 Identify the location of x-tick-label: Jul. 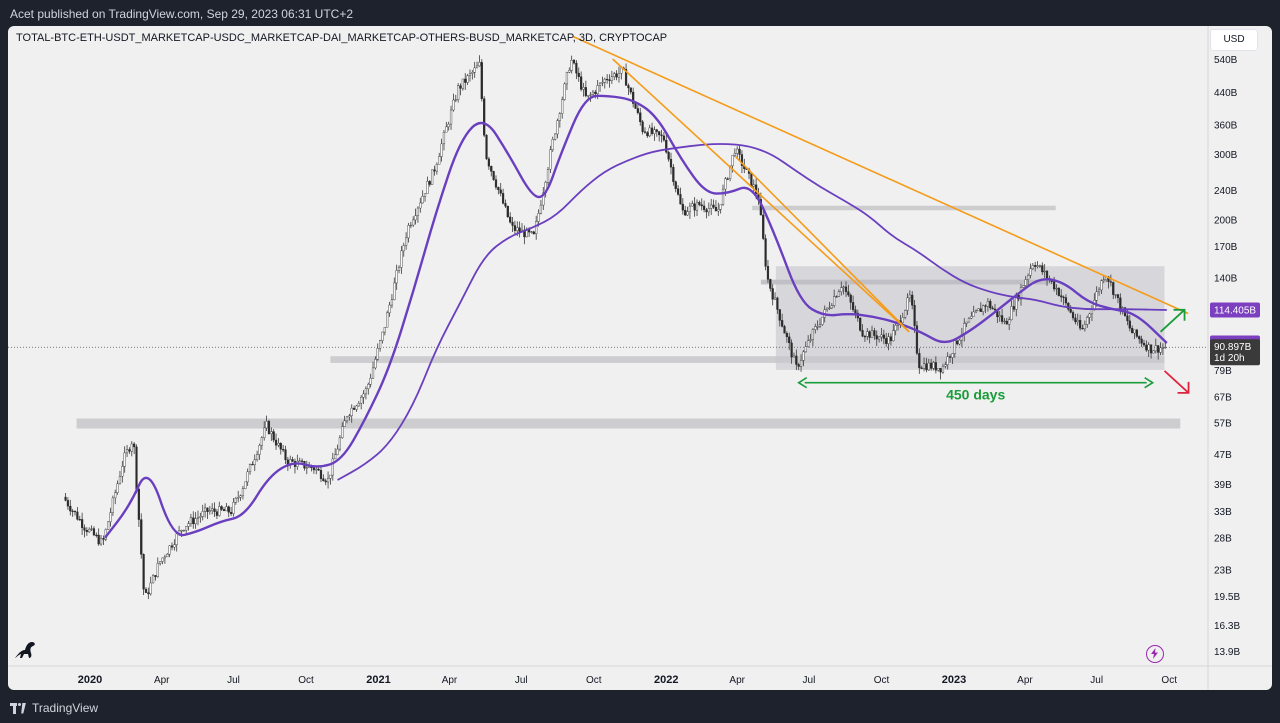
(809, 680).